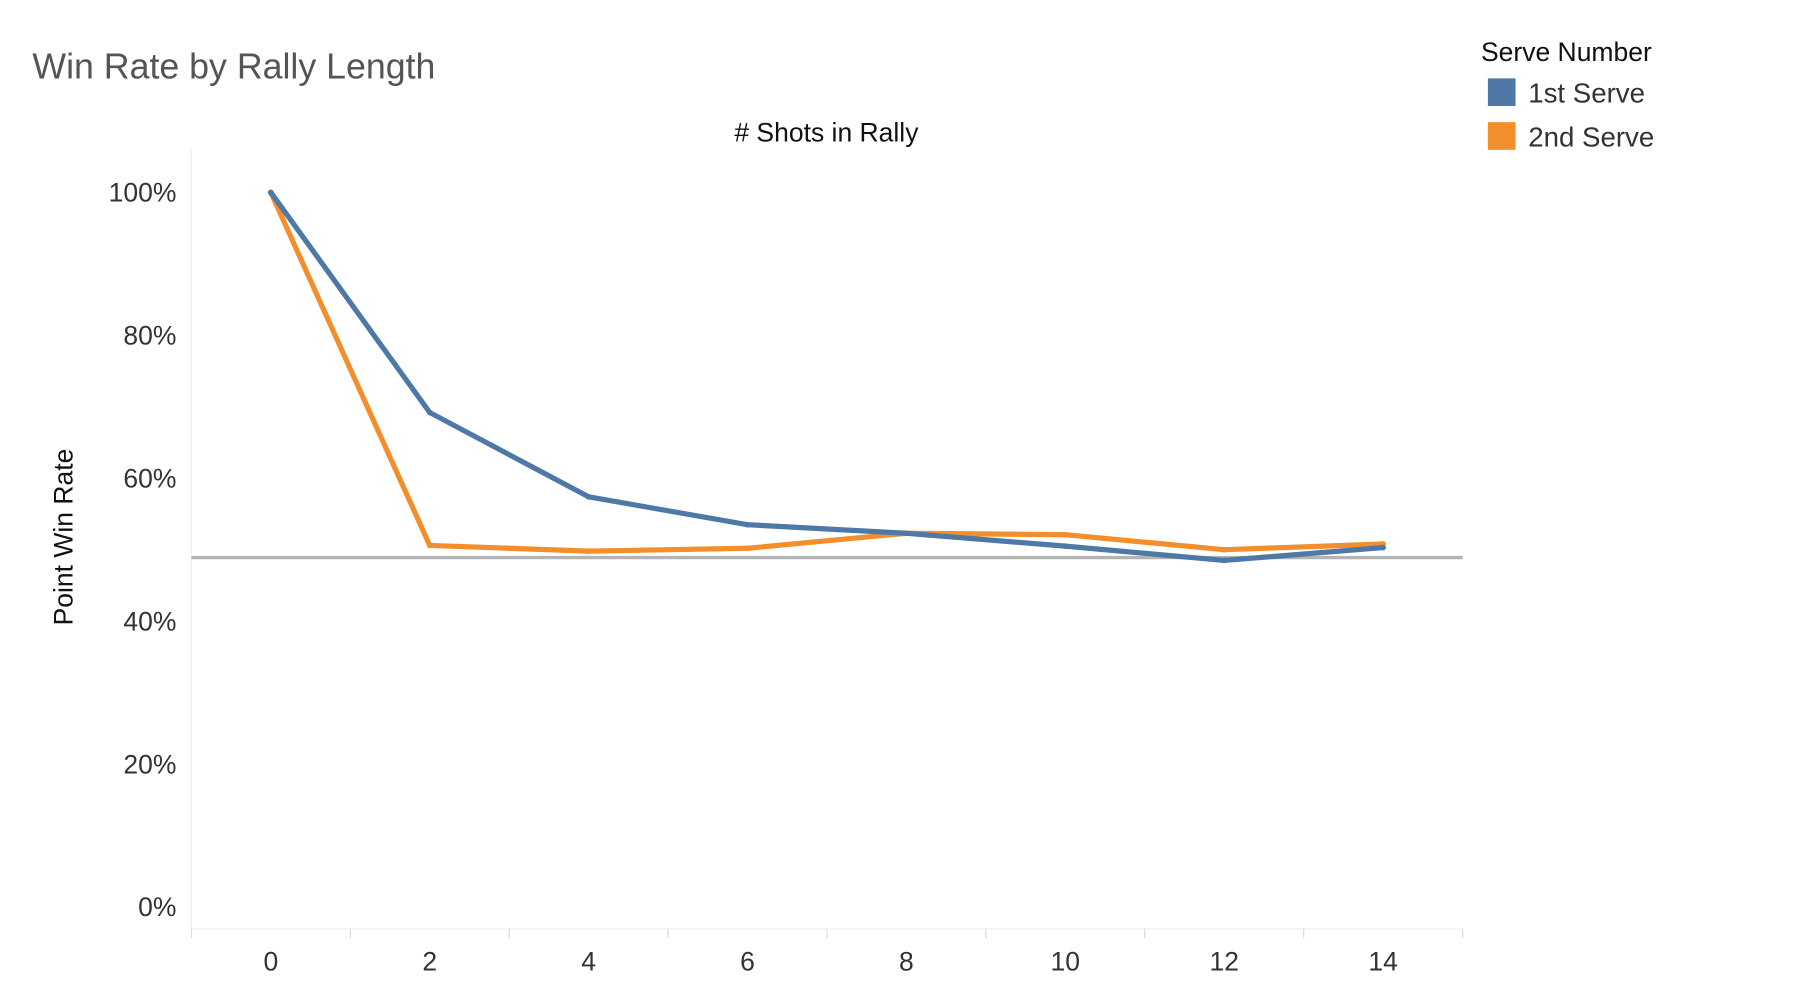  I want to click on x-tick-label: 12, so click(1223, 961).